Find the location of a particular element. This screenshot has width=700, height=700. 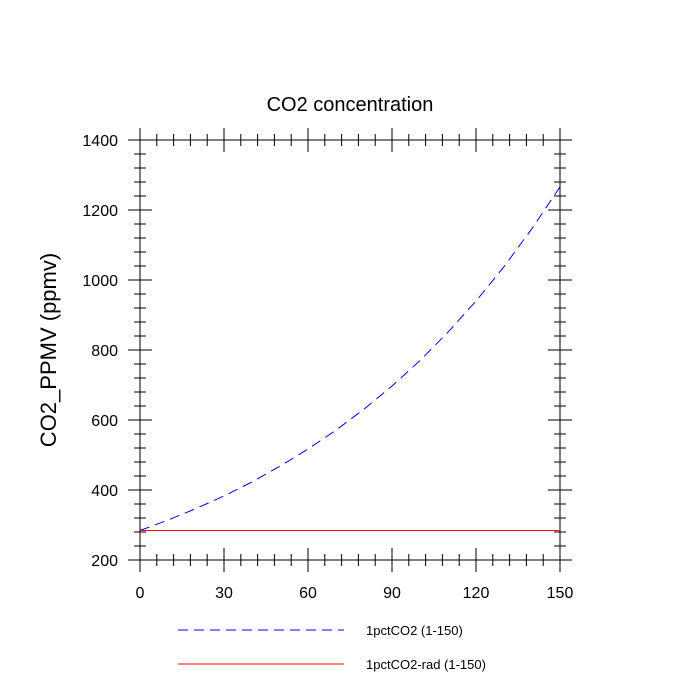

y-tick-label: 400 is located at coordinates (104, 491).